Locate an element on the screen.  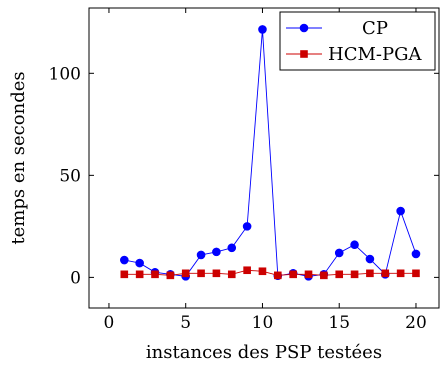
x-tick-label: 10 is located at coordinates (263, 323).